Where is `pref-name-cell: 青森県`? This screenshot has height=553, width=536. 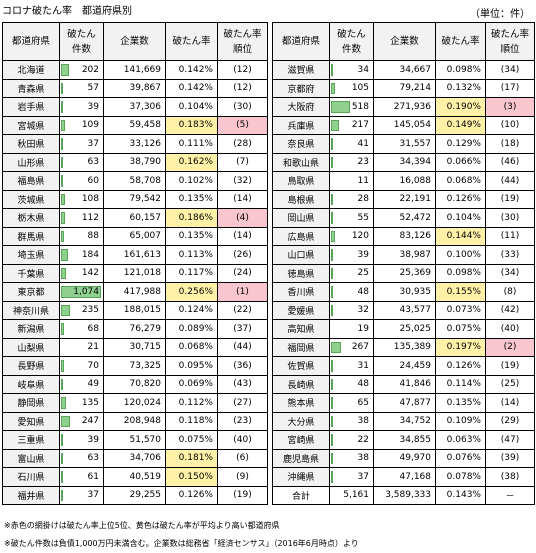
pref-name-cell: 青森県 is located at coordinates (31, 88).